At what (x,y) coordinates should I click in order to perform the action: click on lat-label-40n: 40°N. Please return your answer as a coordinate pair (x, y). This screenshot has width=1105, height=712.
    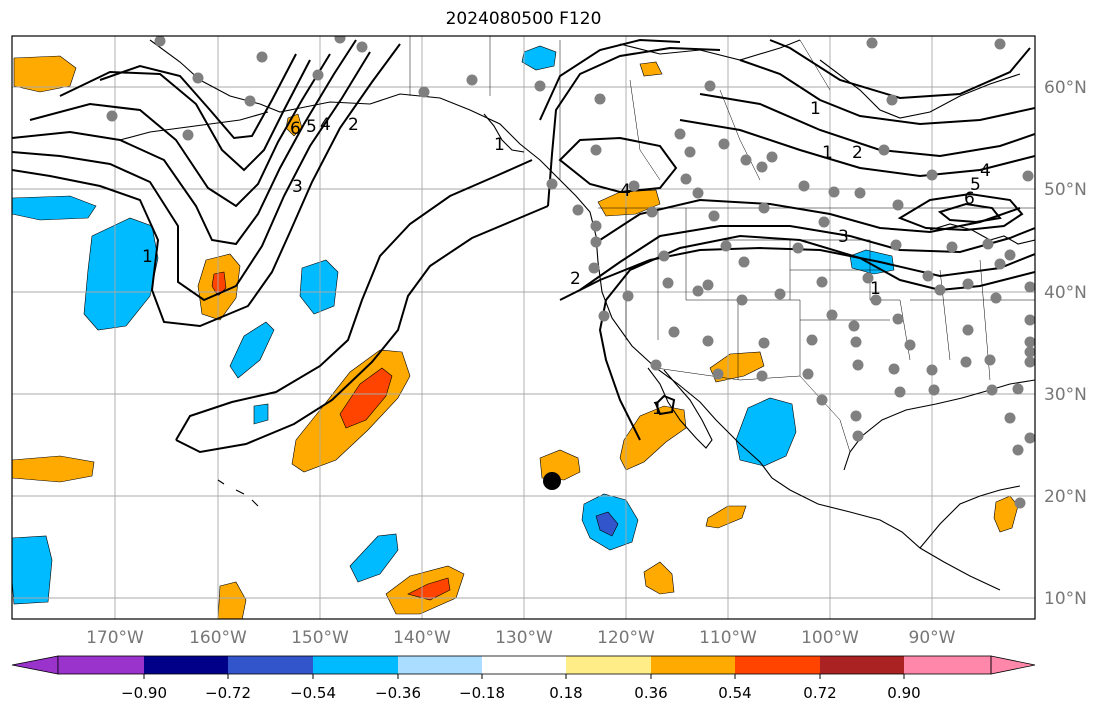
    Looking at the image, I should click on (1065, 293).